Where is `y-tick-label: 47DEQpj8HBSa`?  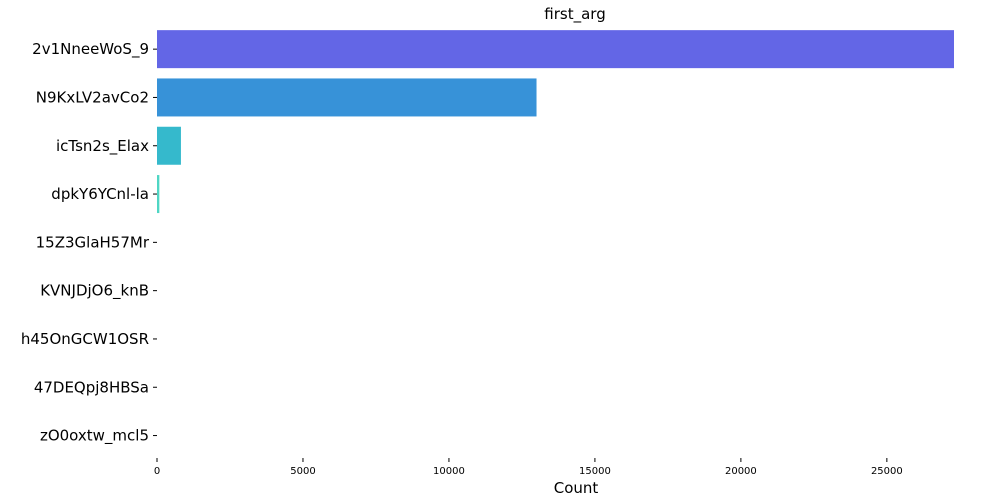
y-tick-label: 47DEQpj8HBSa is located at coordinates (91, 387).